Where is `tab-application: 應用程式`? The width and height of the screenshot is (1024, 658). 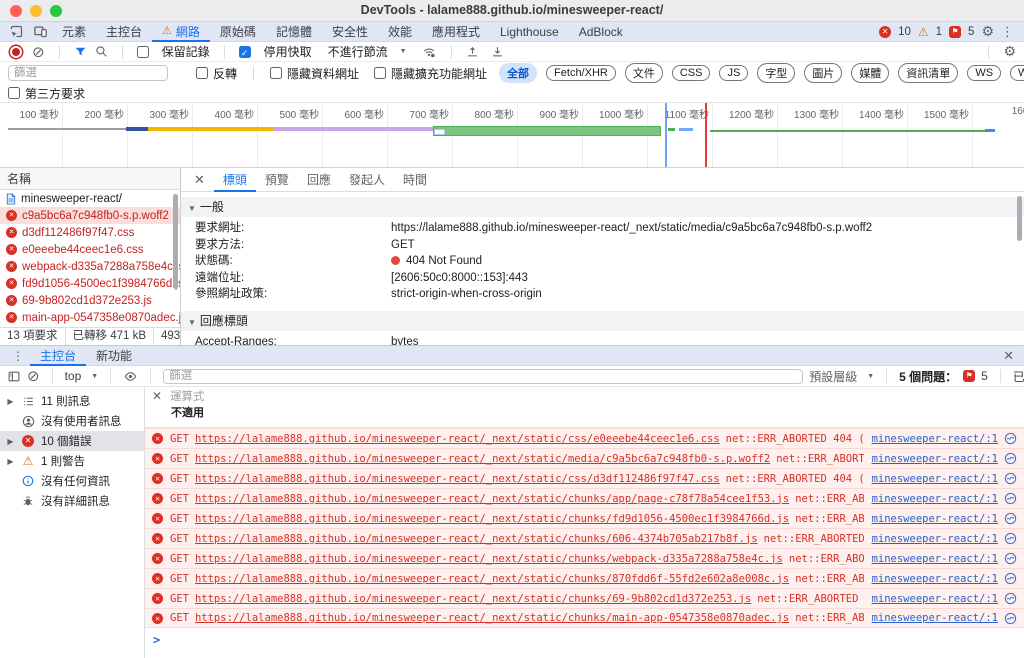 tab-application: 應用程式 is located at coordinates (455, 31).